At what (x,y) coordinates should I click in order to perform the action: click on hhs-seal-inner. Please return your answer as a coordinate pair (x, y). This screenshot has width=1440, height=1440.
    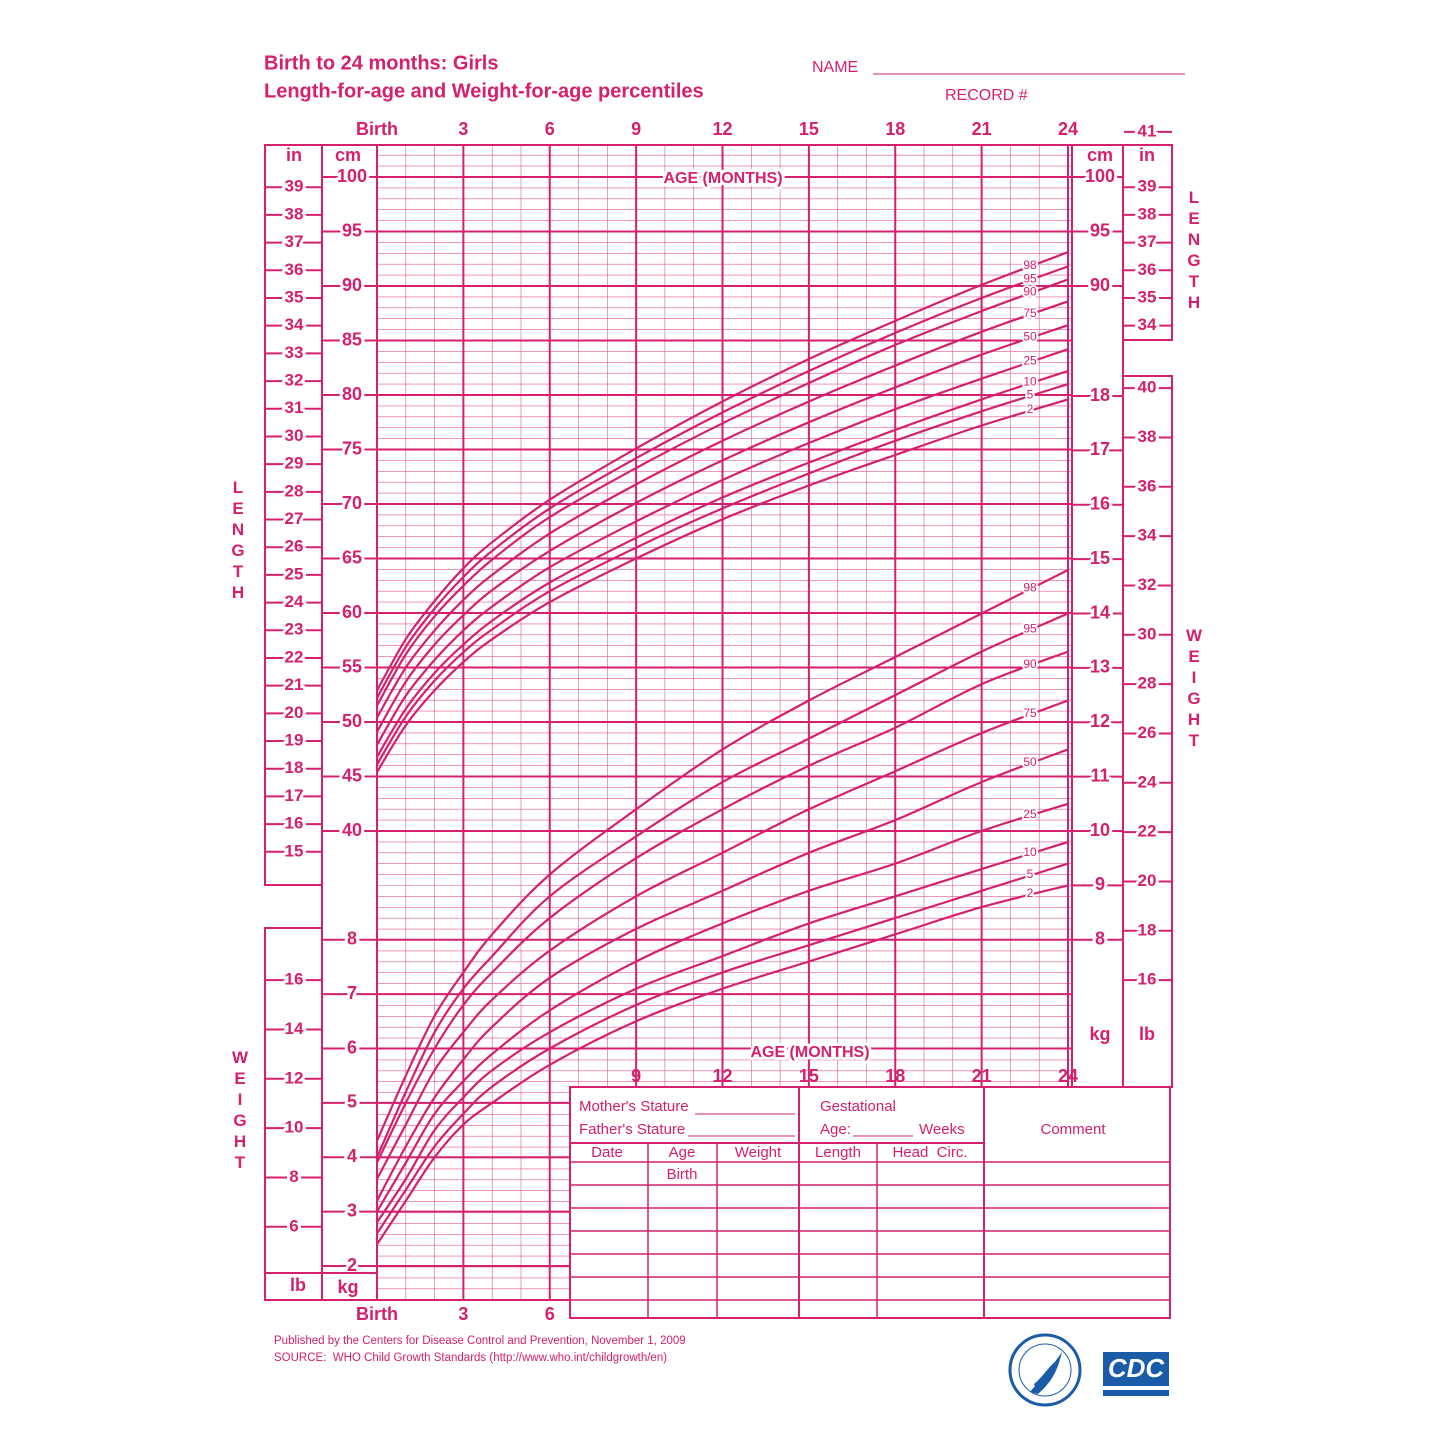
    Looking at the image, I should click on (1045, 1370).